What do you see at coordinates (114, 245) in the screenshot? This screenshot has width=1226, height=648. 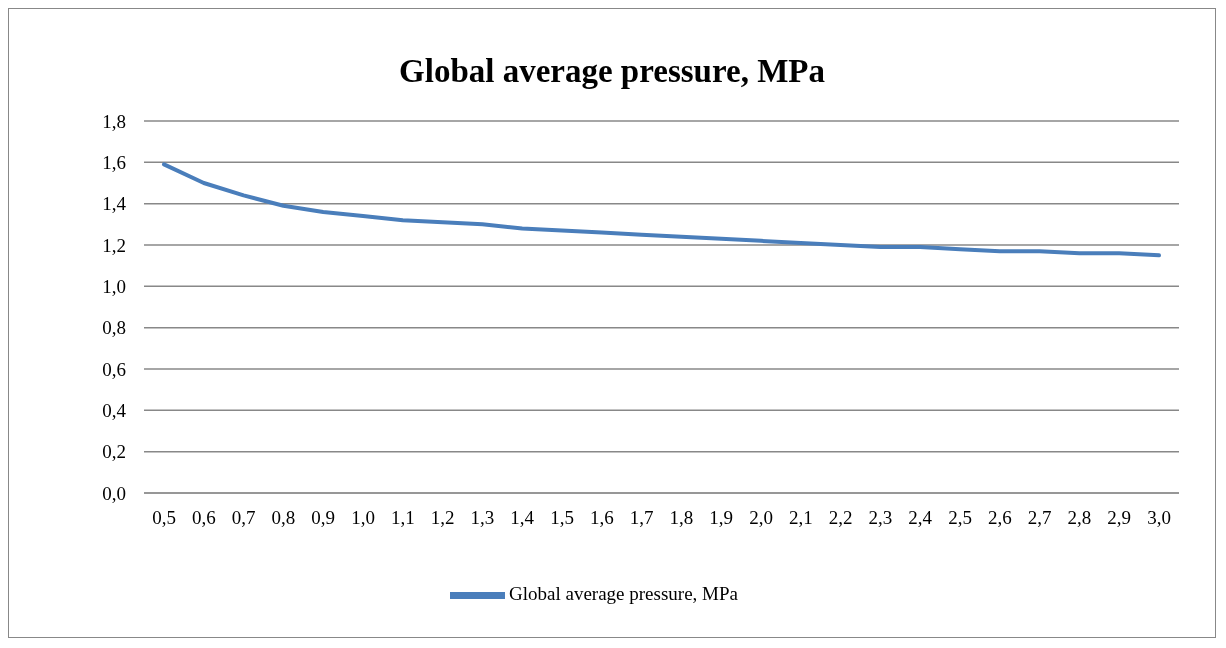 I see `y-tick-label: 1,2` at bounding box center [114, 245].